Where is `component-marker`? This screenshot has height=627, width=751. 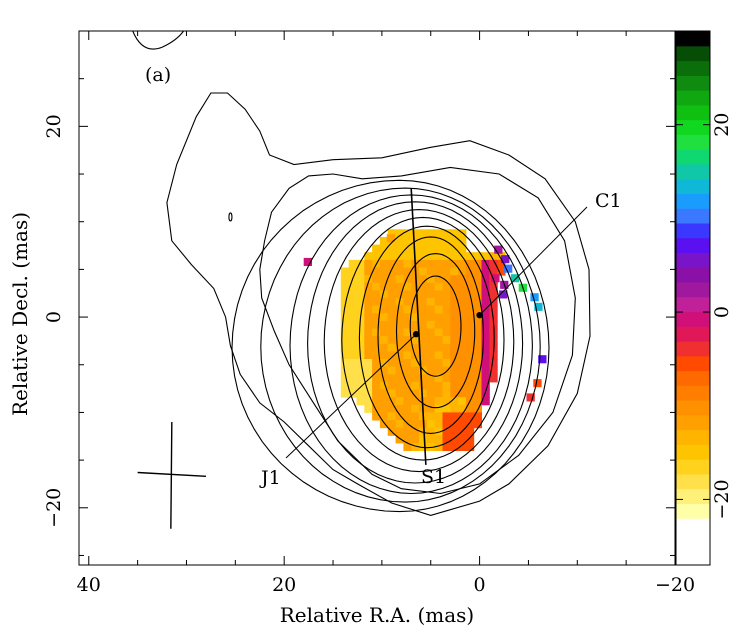
component-marker is located at coordinates (479, 315).